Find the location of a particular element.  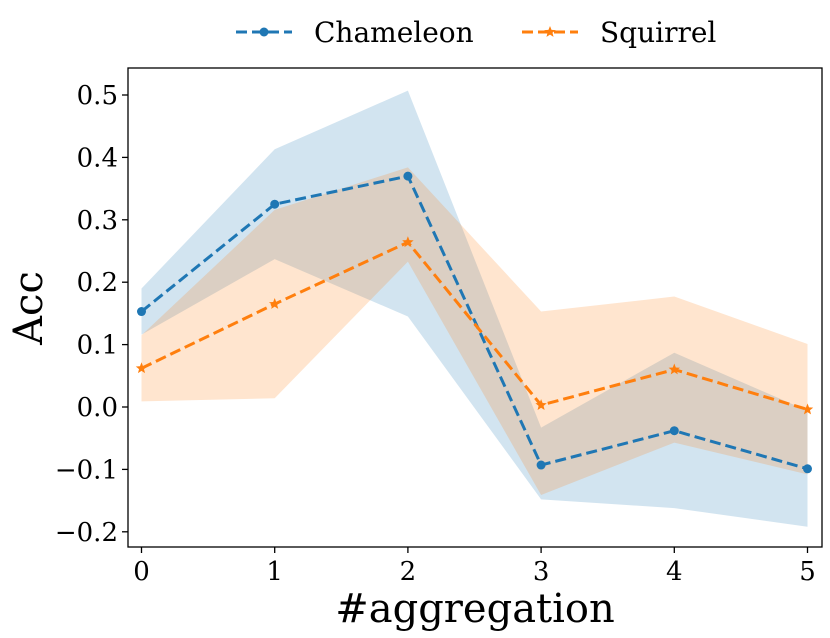

y-tick-label: 0.1 is located at coordinates (97, 346).